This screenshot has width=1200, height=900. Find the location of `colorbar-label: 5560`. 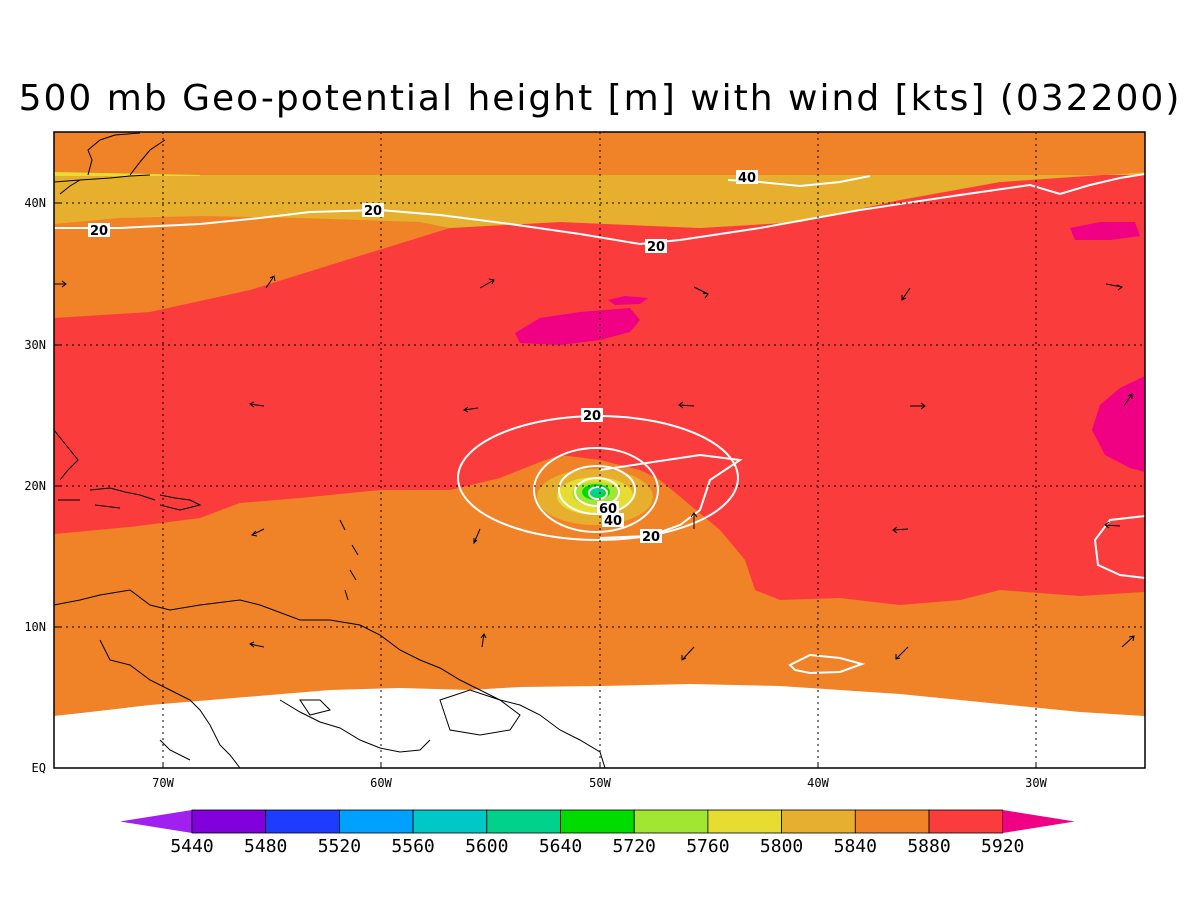

colorbar-label: 5560 is located at coordinates (412, 846).